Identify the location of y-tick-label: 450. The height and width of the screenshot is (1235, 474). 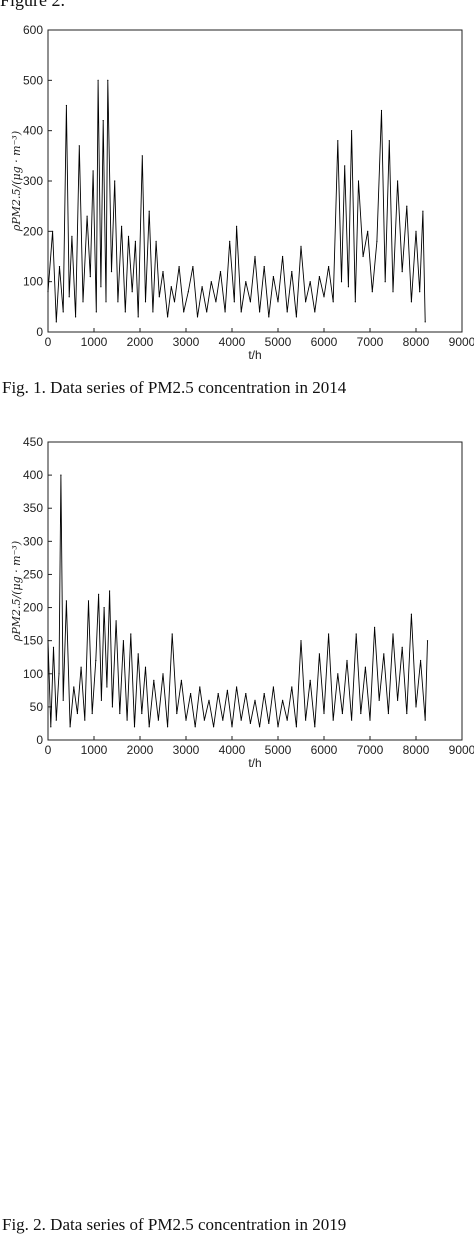
(33, 442).